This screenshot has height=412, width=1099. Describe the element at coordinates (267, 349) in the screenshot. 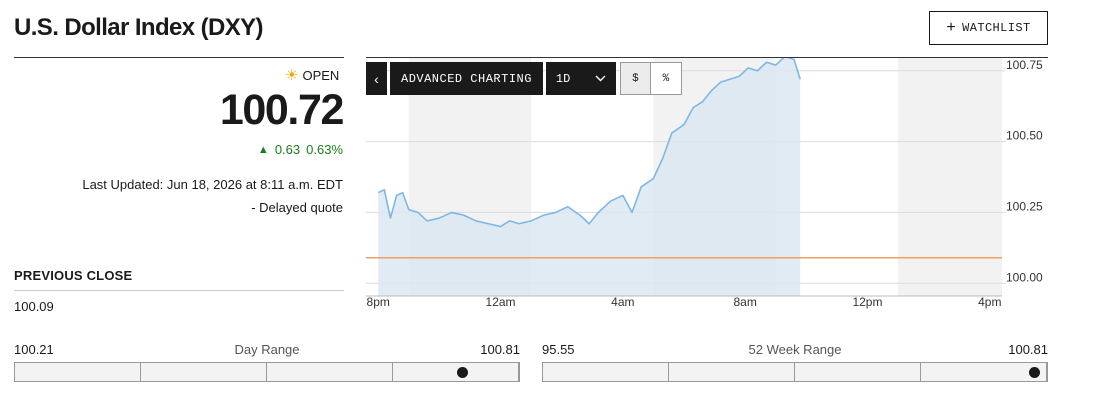

I see `day-range-label: Day Range` at that location.